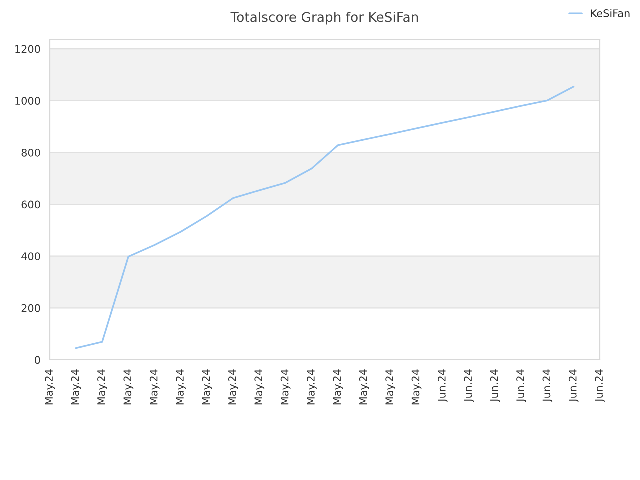  What do you see at coordinates (31, 152) in the screenshot?
I see `y-tick-label: 800` at bounding box center [31, 152].